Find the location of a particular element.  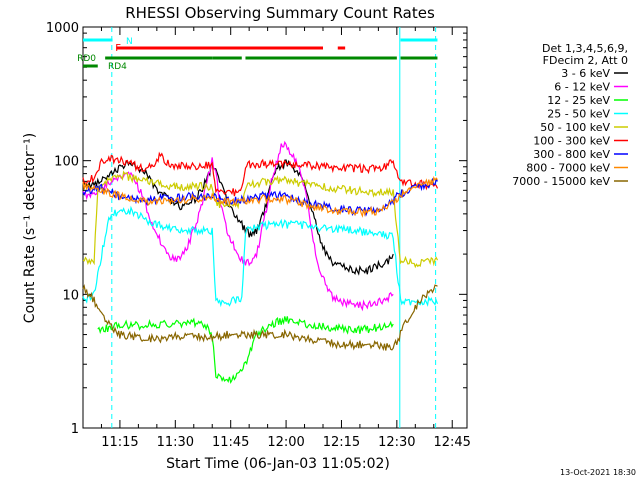

flag-label: F is located at coordinates (118, 48).